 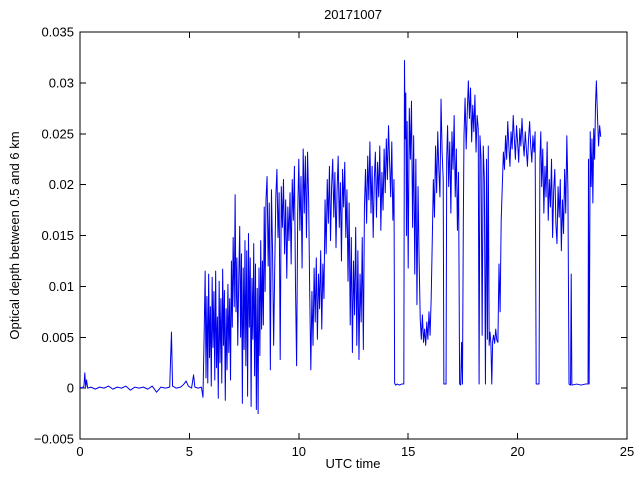 What do you see at coordinates (61, 184) in the screenshot?
I see `y-tick-label: 0.02` at bounding box center [61, 184].